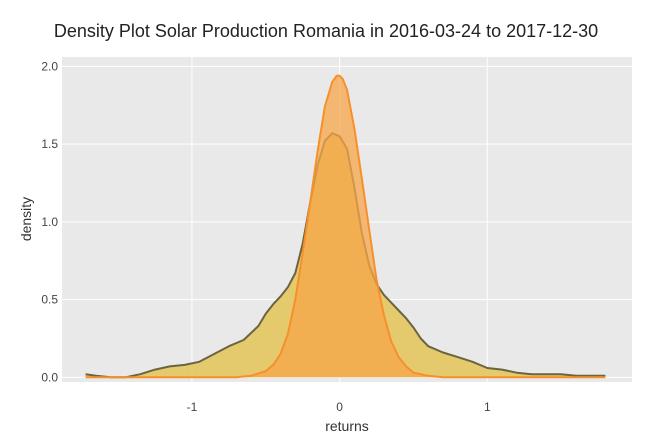  I want to click on y-tick-label-4: 2.0, so click(49, 66).